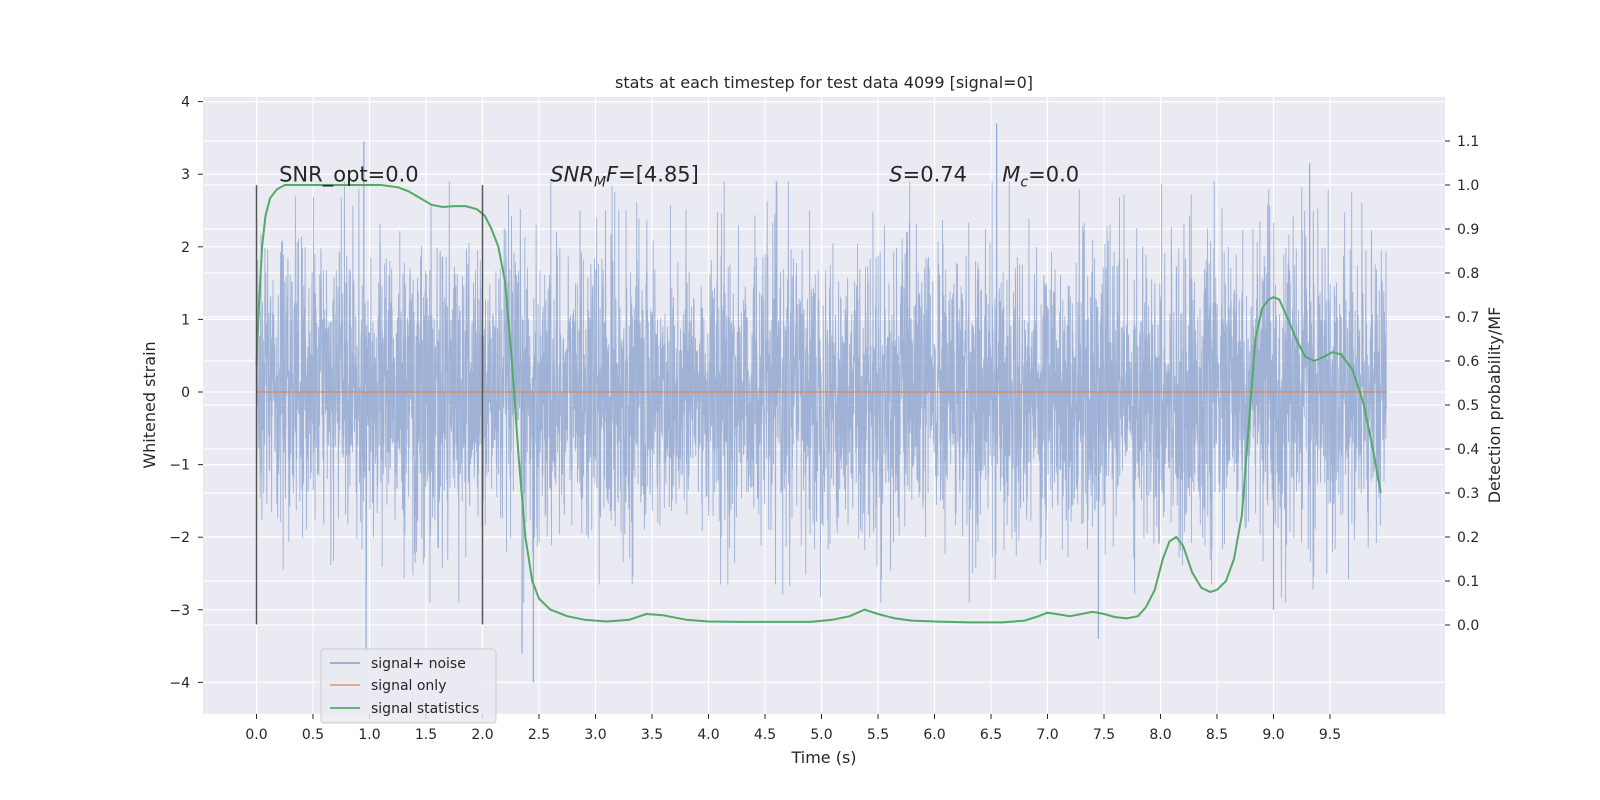 The width and height of the screenshot is (1600, 800). I want to click on legend-label-noise: signal+ noise, so click(418, 664).